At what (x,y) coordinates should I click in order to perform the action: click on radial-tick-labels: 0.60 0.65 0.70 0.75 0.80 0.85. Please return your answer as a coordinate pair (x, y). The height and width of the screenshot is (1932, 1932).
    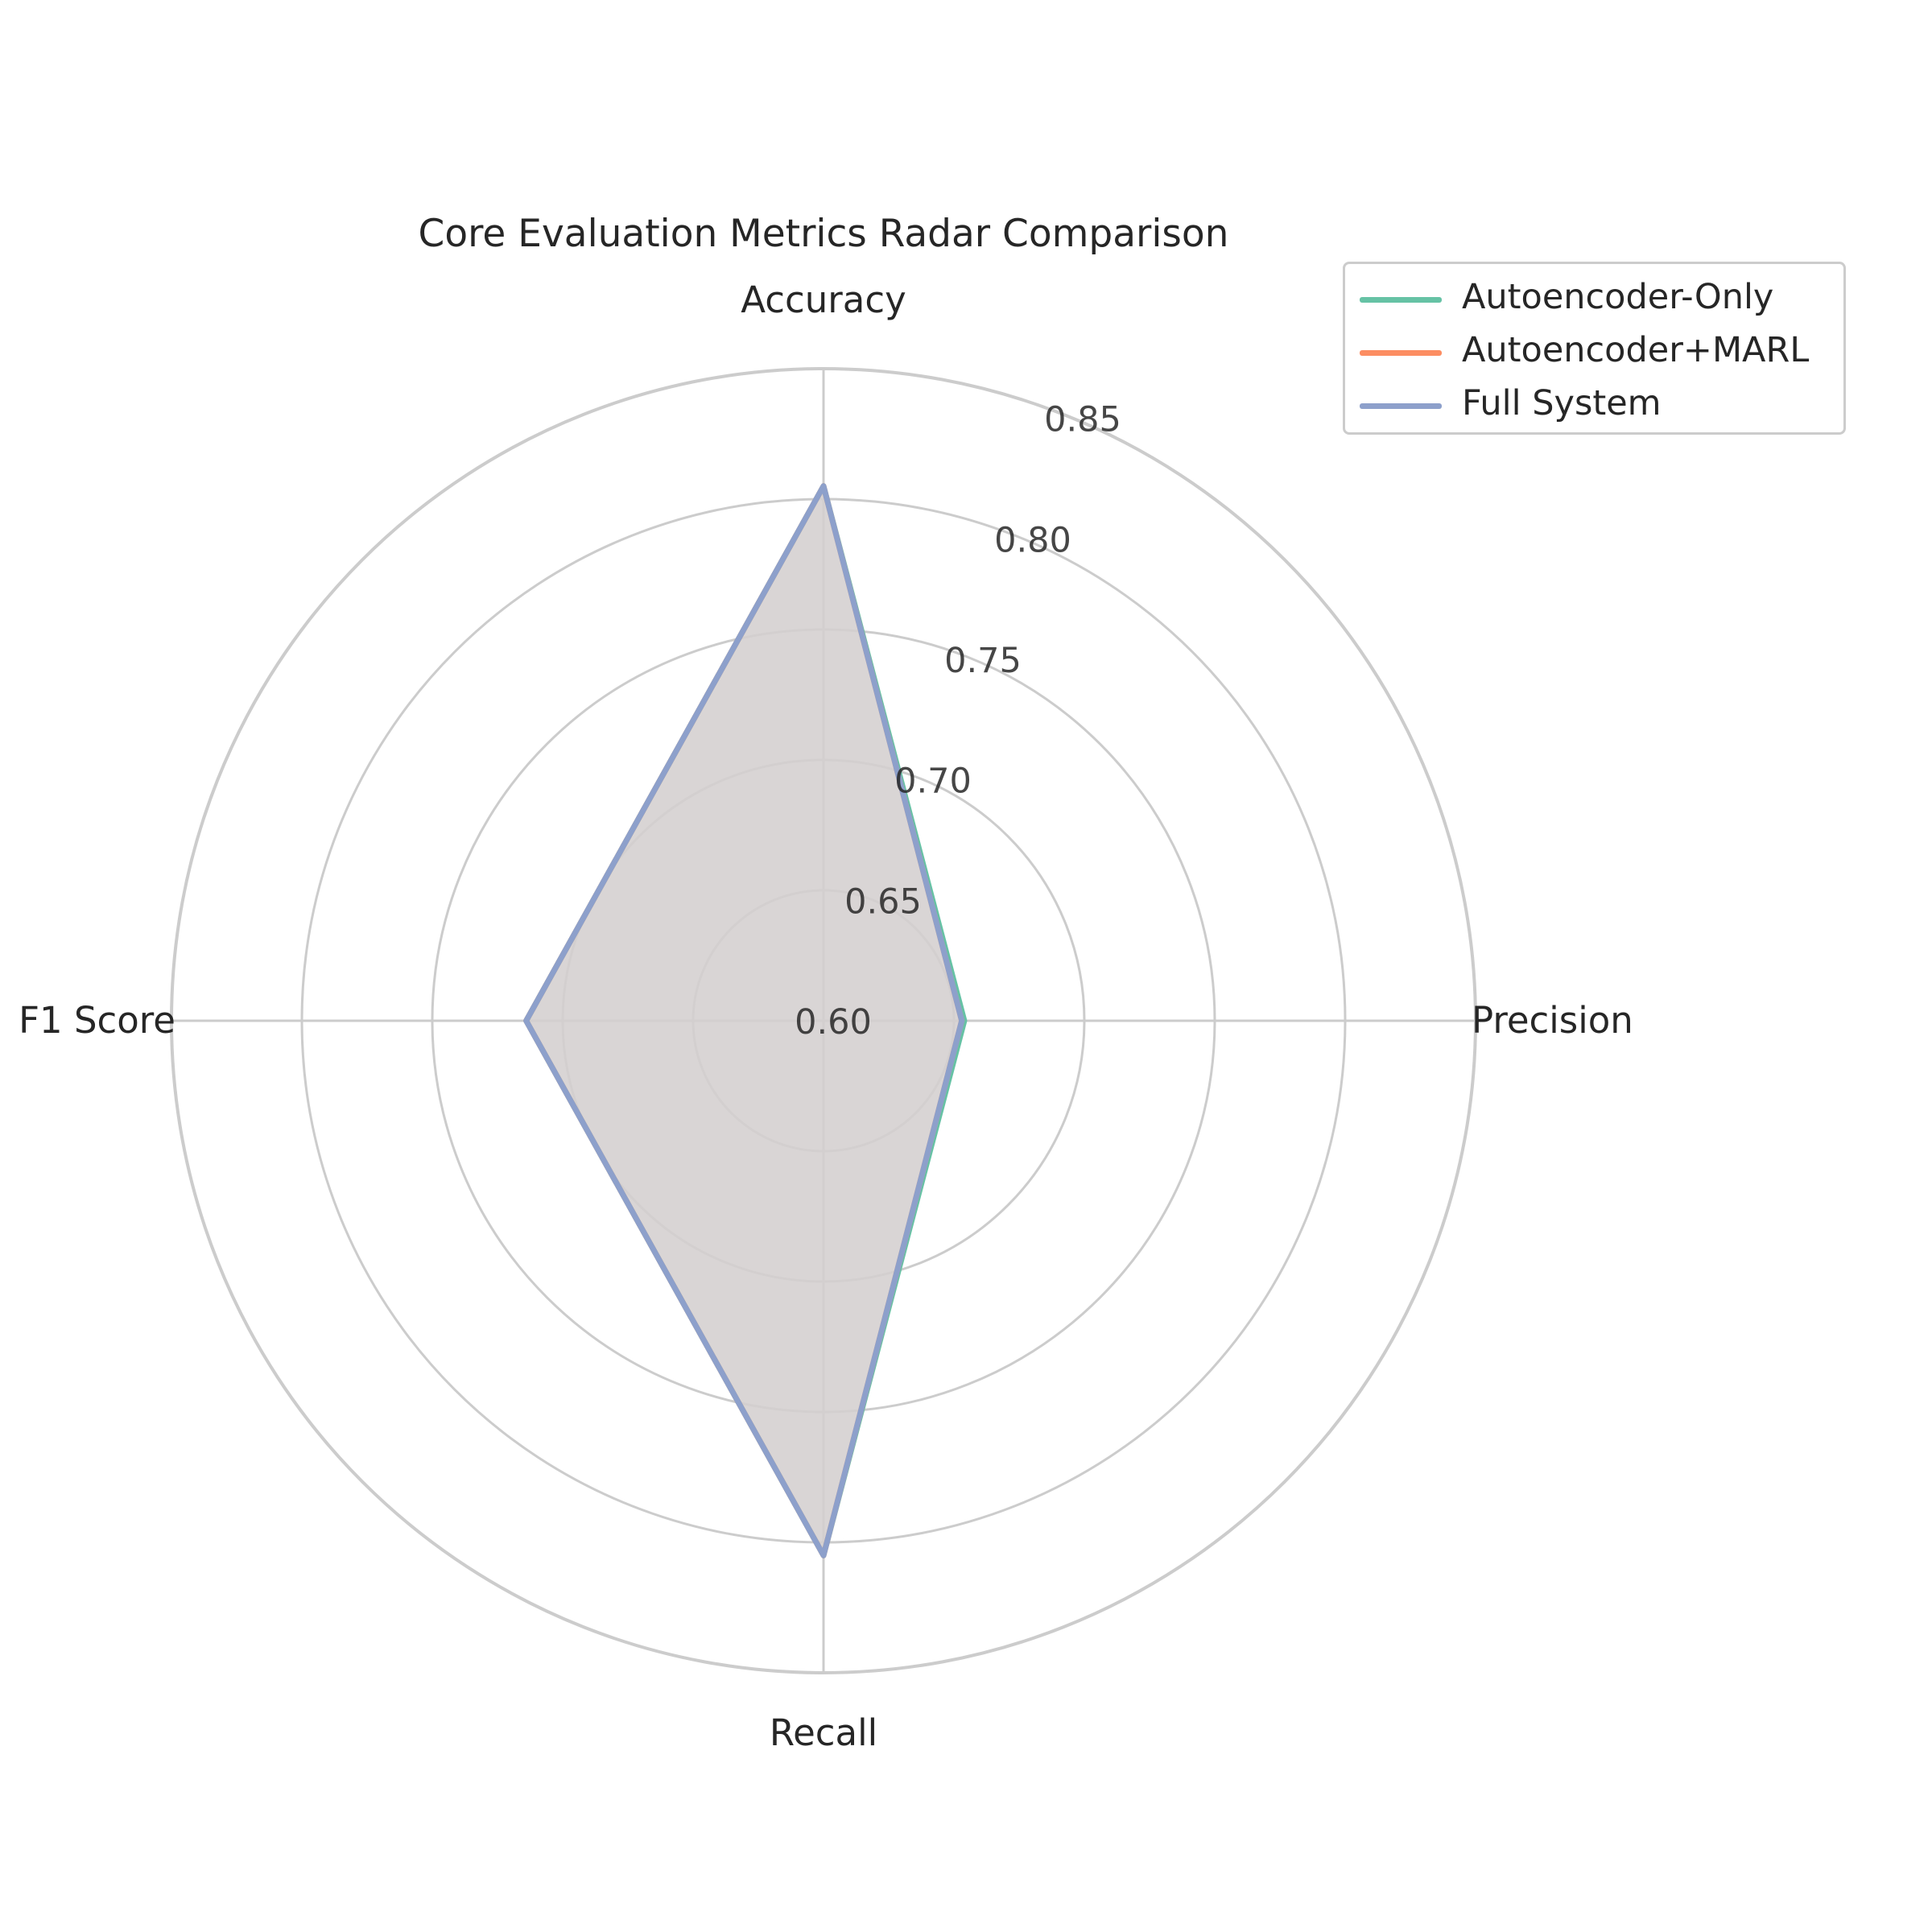
    Looking at the image, I should click on (958, 721).